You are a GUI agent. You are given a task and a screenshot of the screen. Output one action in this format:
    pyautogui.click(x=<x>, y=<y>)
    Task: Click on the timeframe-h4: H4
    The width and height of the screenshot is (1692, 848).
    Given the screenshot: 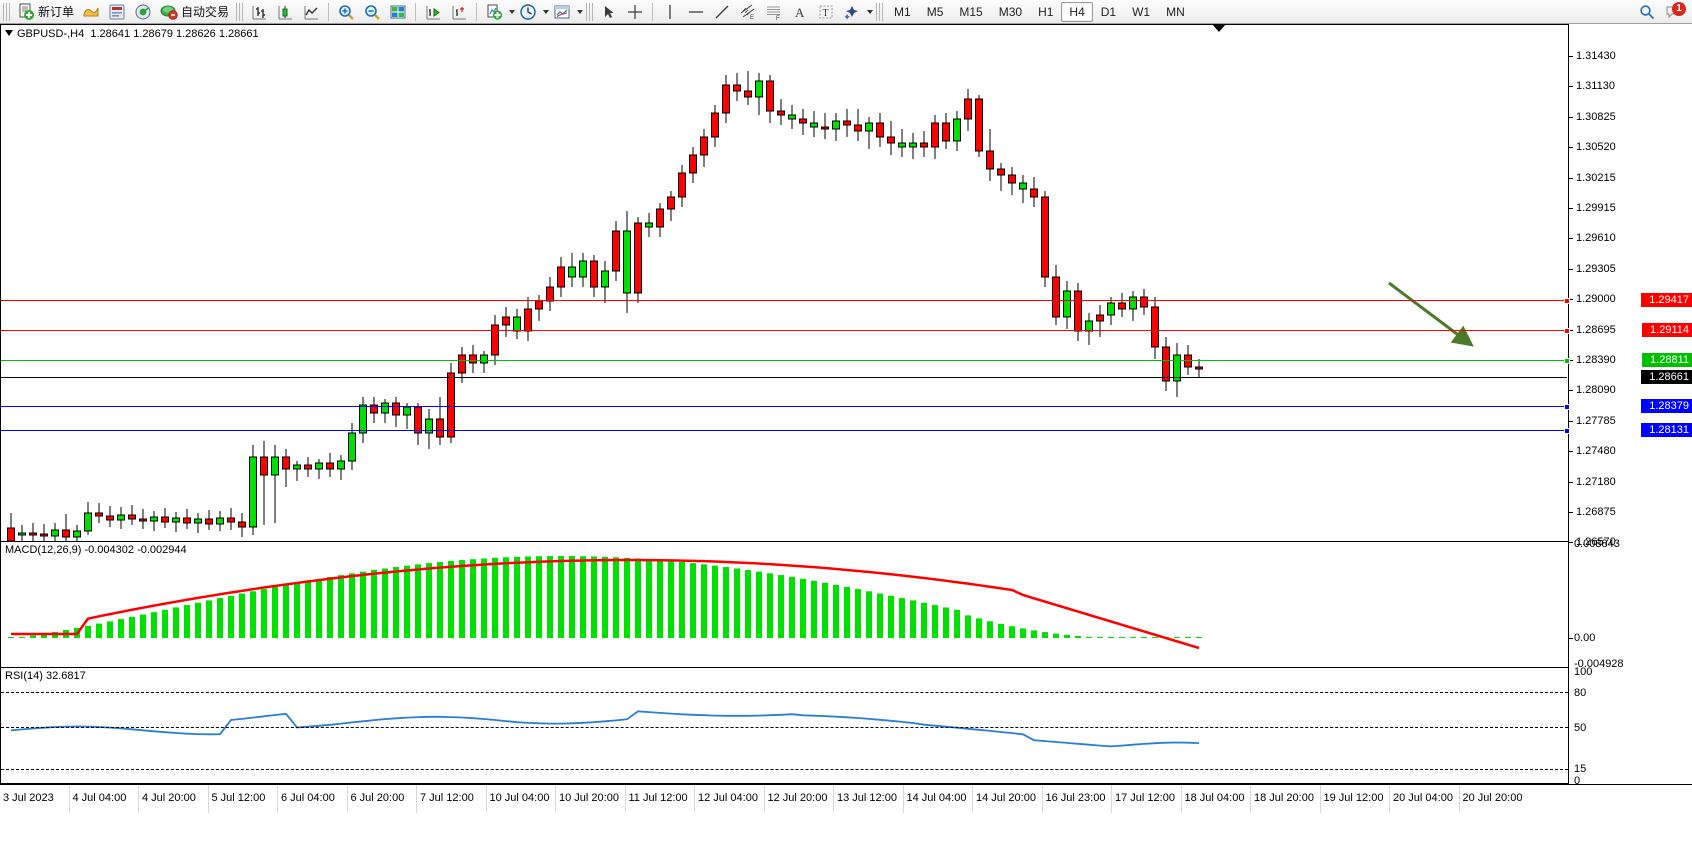 What is the action you would take?
    pyautogui.click(x=1077, y=11)
    